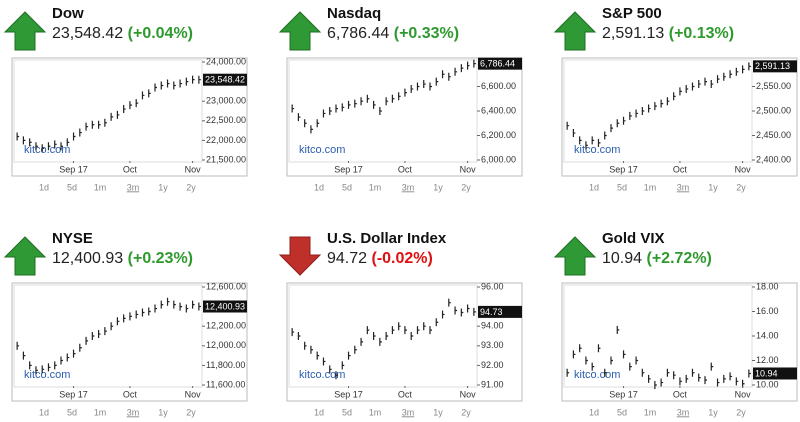  Describe the element at coordinates (225, 365) in the screenshot. I see `y-tick-label: 11,800.00` at that location.